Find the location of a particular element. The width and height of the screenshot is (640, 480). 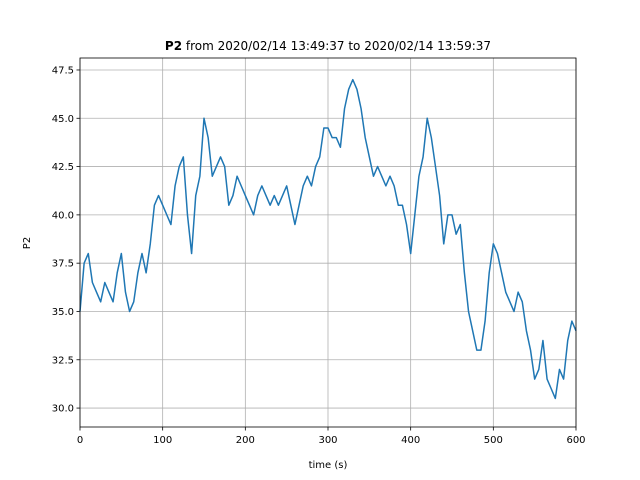

y-tick-label: 32.5 is located at coordinates (63, 360).